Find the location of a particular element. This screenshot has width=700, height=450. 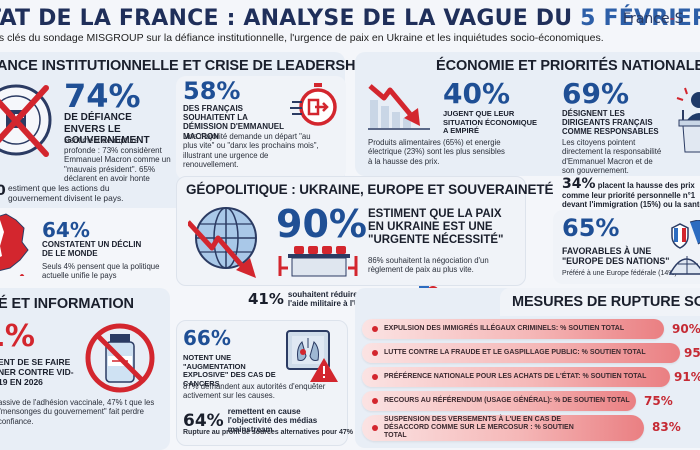

brand-logo: France-S is located at coordinates (653, 19).